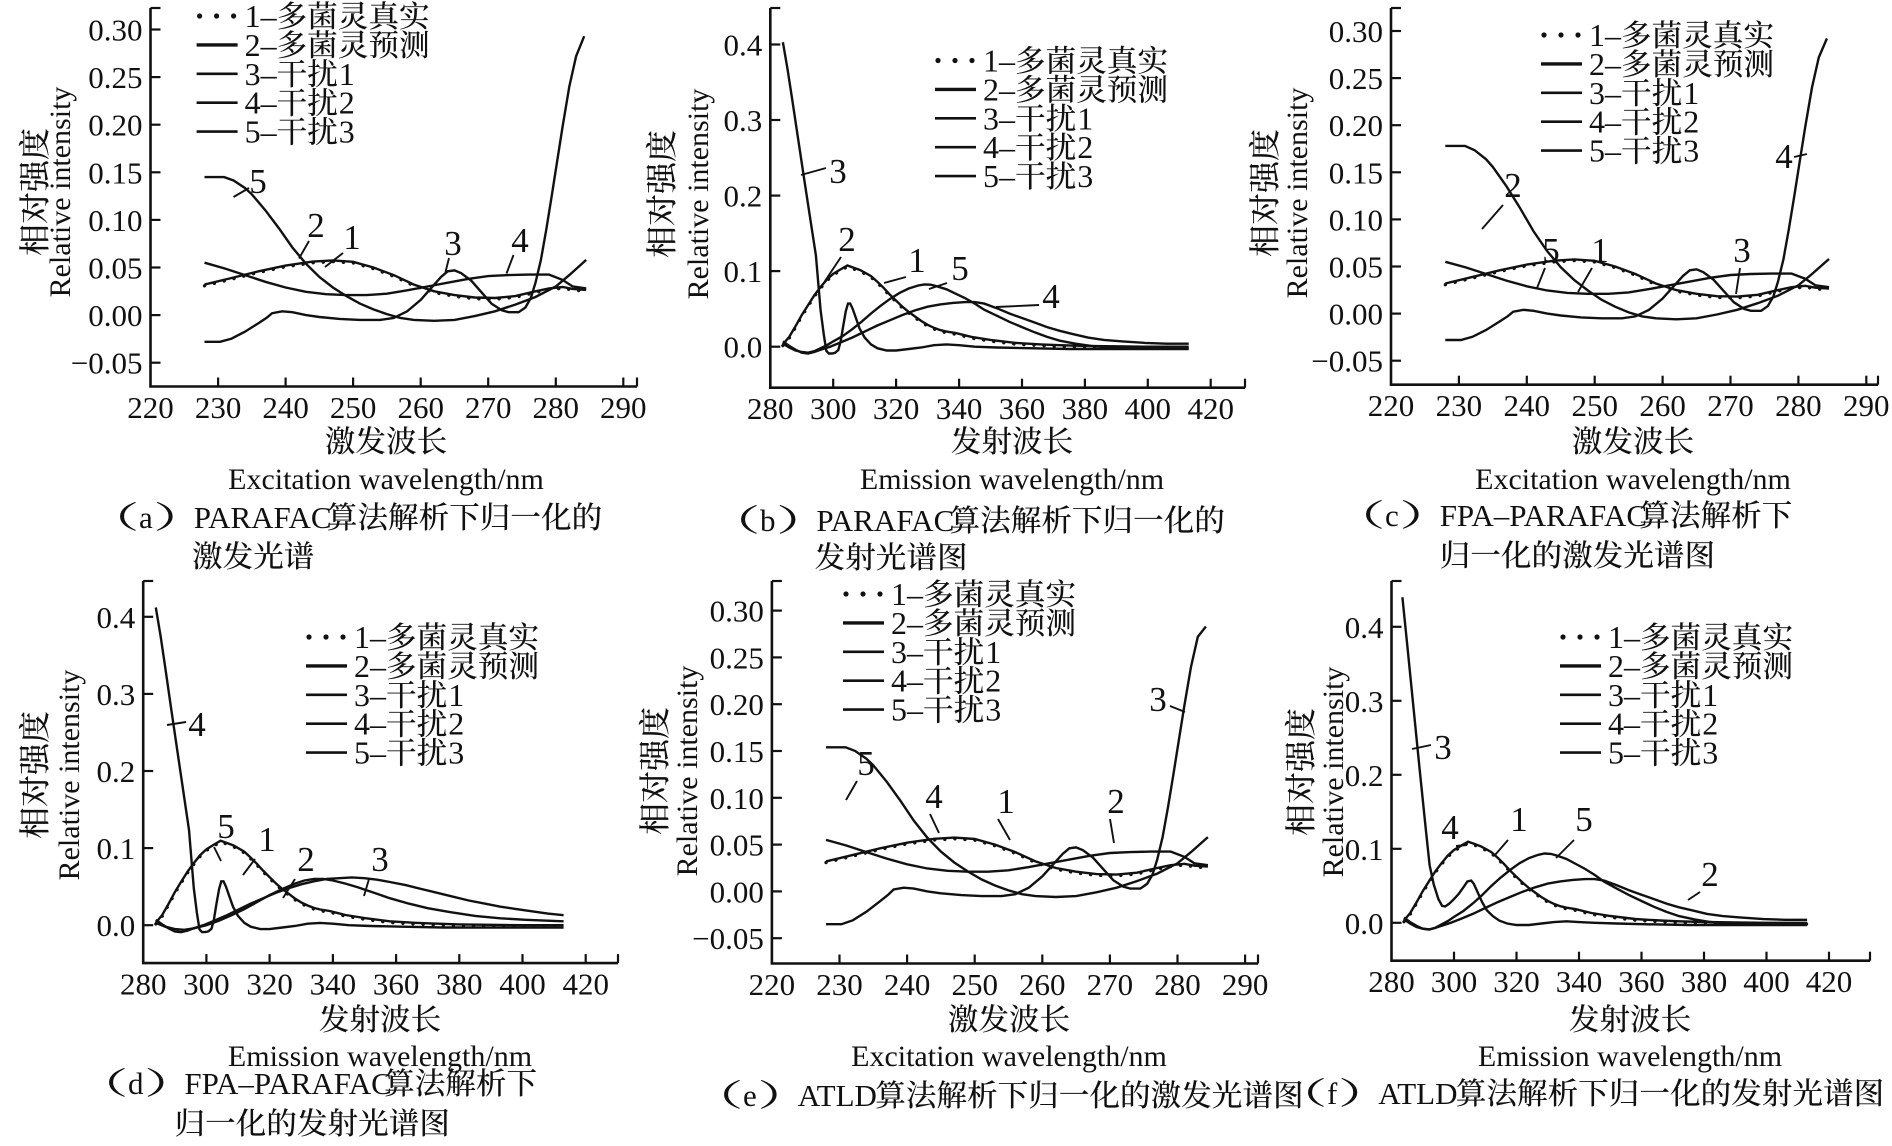  Describe the element at coordinates (136, 1083) in the screenshot. I see `svg-text: d` at that location.